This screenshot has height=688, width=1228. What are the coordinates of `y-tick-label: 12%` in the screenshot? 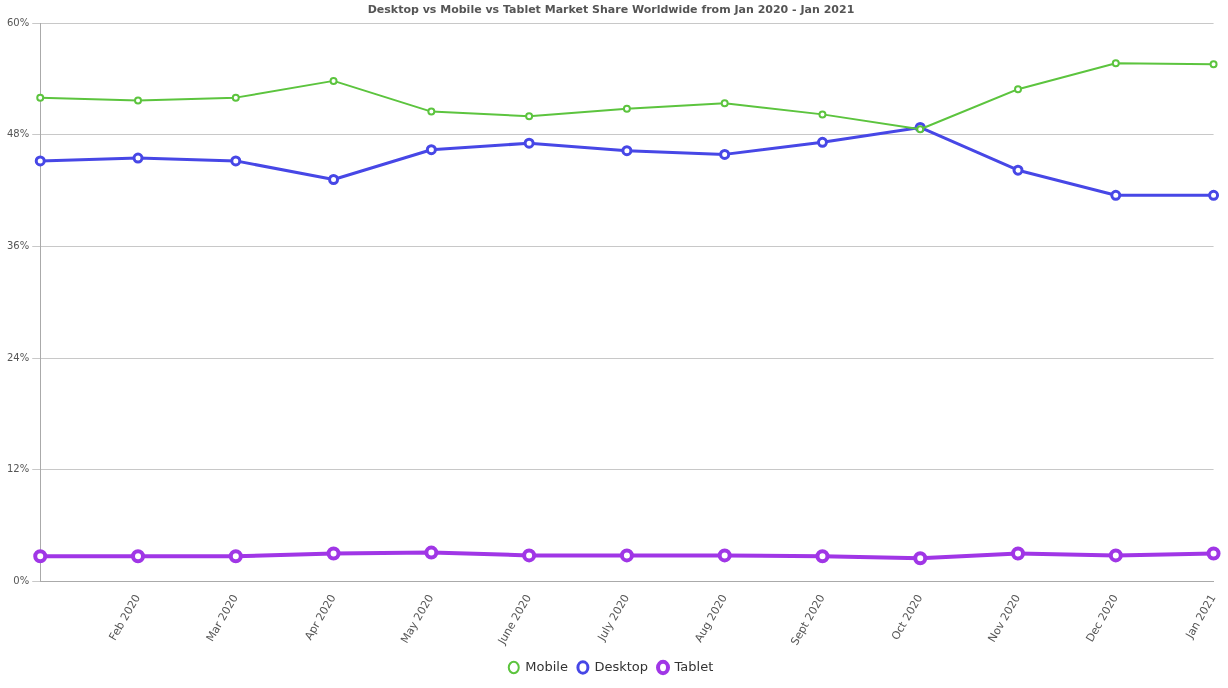 It's located at (18, 469).